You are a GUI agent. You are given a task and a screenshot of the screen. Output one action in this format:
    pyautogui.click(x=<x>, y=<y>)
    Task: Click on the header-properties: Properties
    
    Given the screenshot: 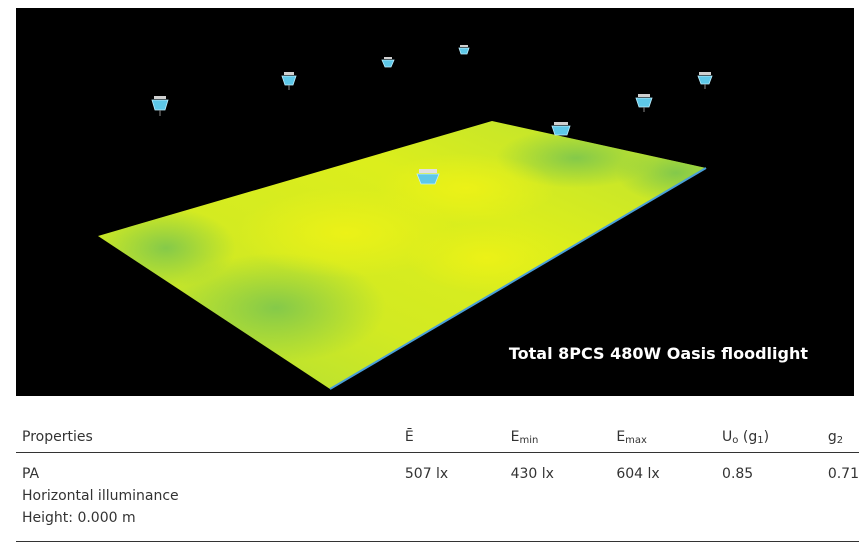 What is the action you would take?
    pyautogui.click(x=207, y=435)
    